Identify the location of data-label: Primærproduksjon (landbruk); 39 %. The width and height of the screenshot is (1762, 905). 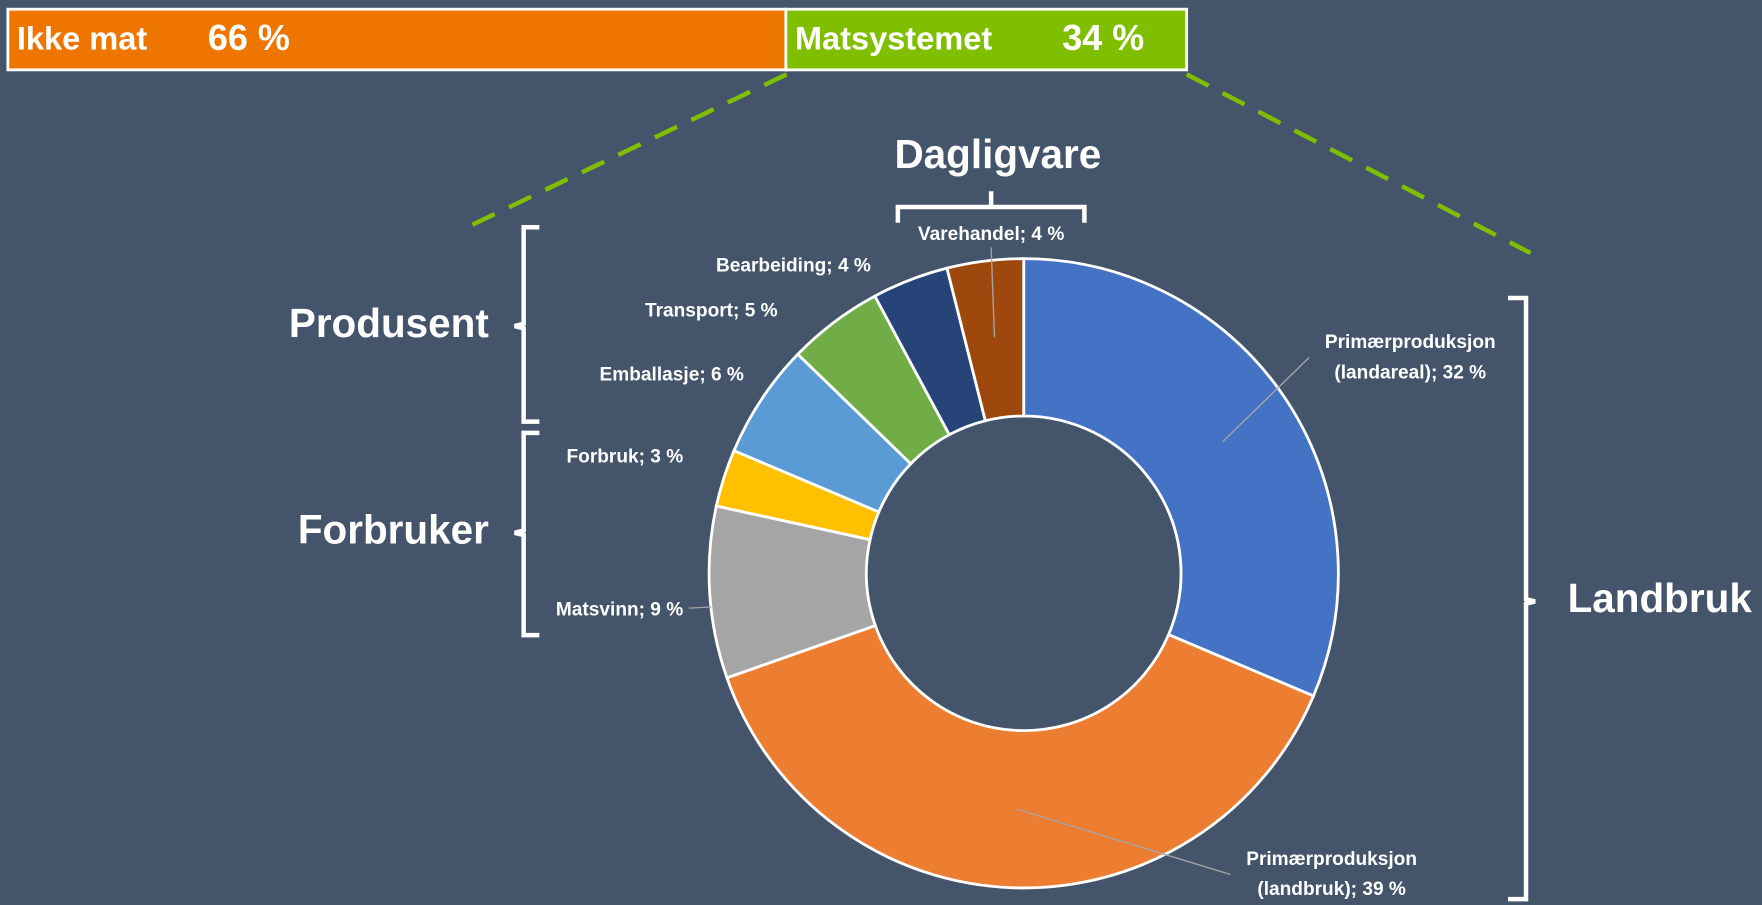
(1331, 874).